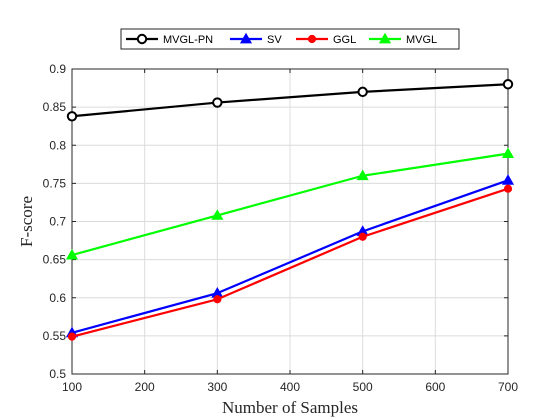  I want to click on y-tick-label: 0.65, so click(55, 260).